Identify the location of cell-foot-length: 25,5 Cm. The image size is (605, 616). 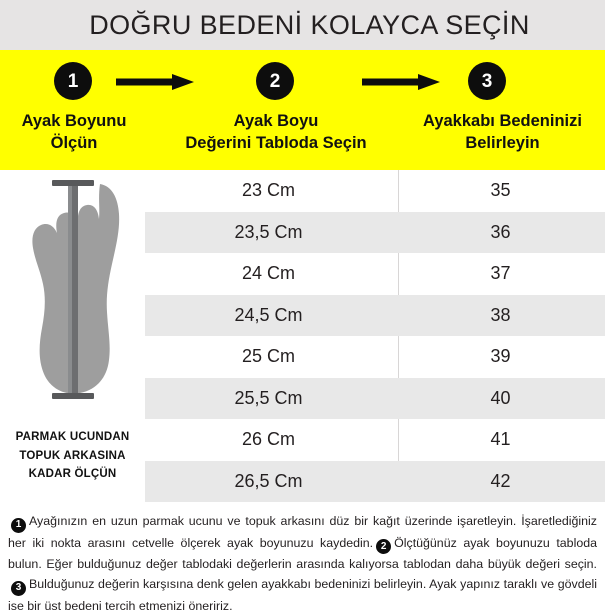
(268, 397).